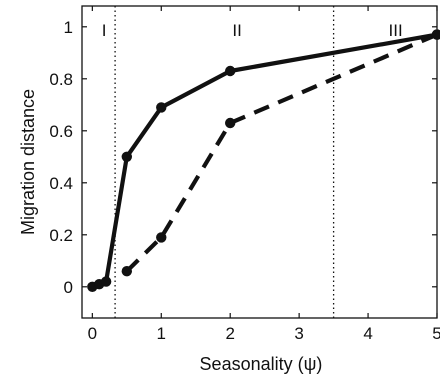 The width and height of the screenshot is (440, 378). I want to click on x-tick-label: 2, so click(229, 333).